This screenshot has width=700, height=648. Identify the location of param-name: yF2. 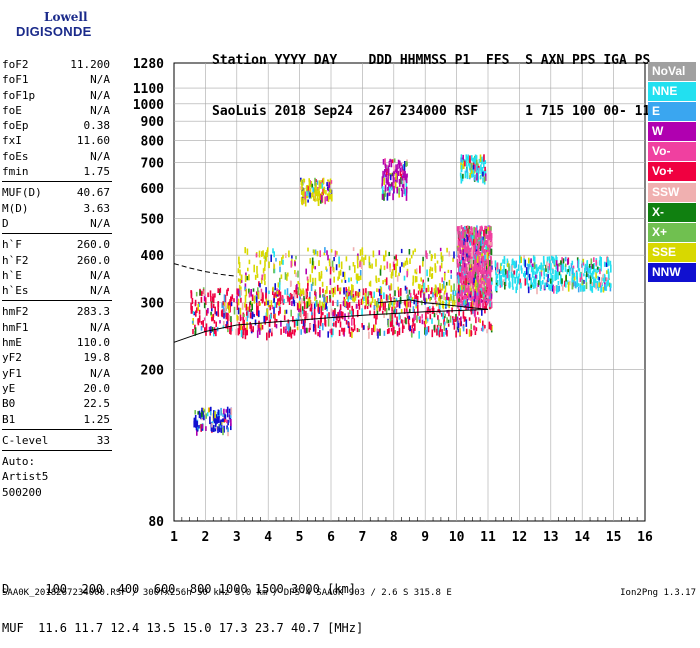
(12, 358).